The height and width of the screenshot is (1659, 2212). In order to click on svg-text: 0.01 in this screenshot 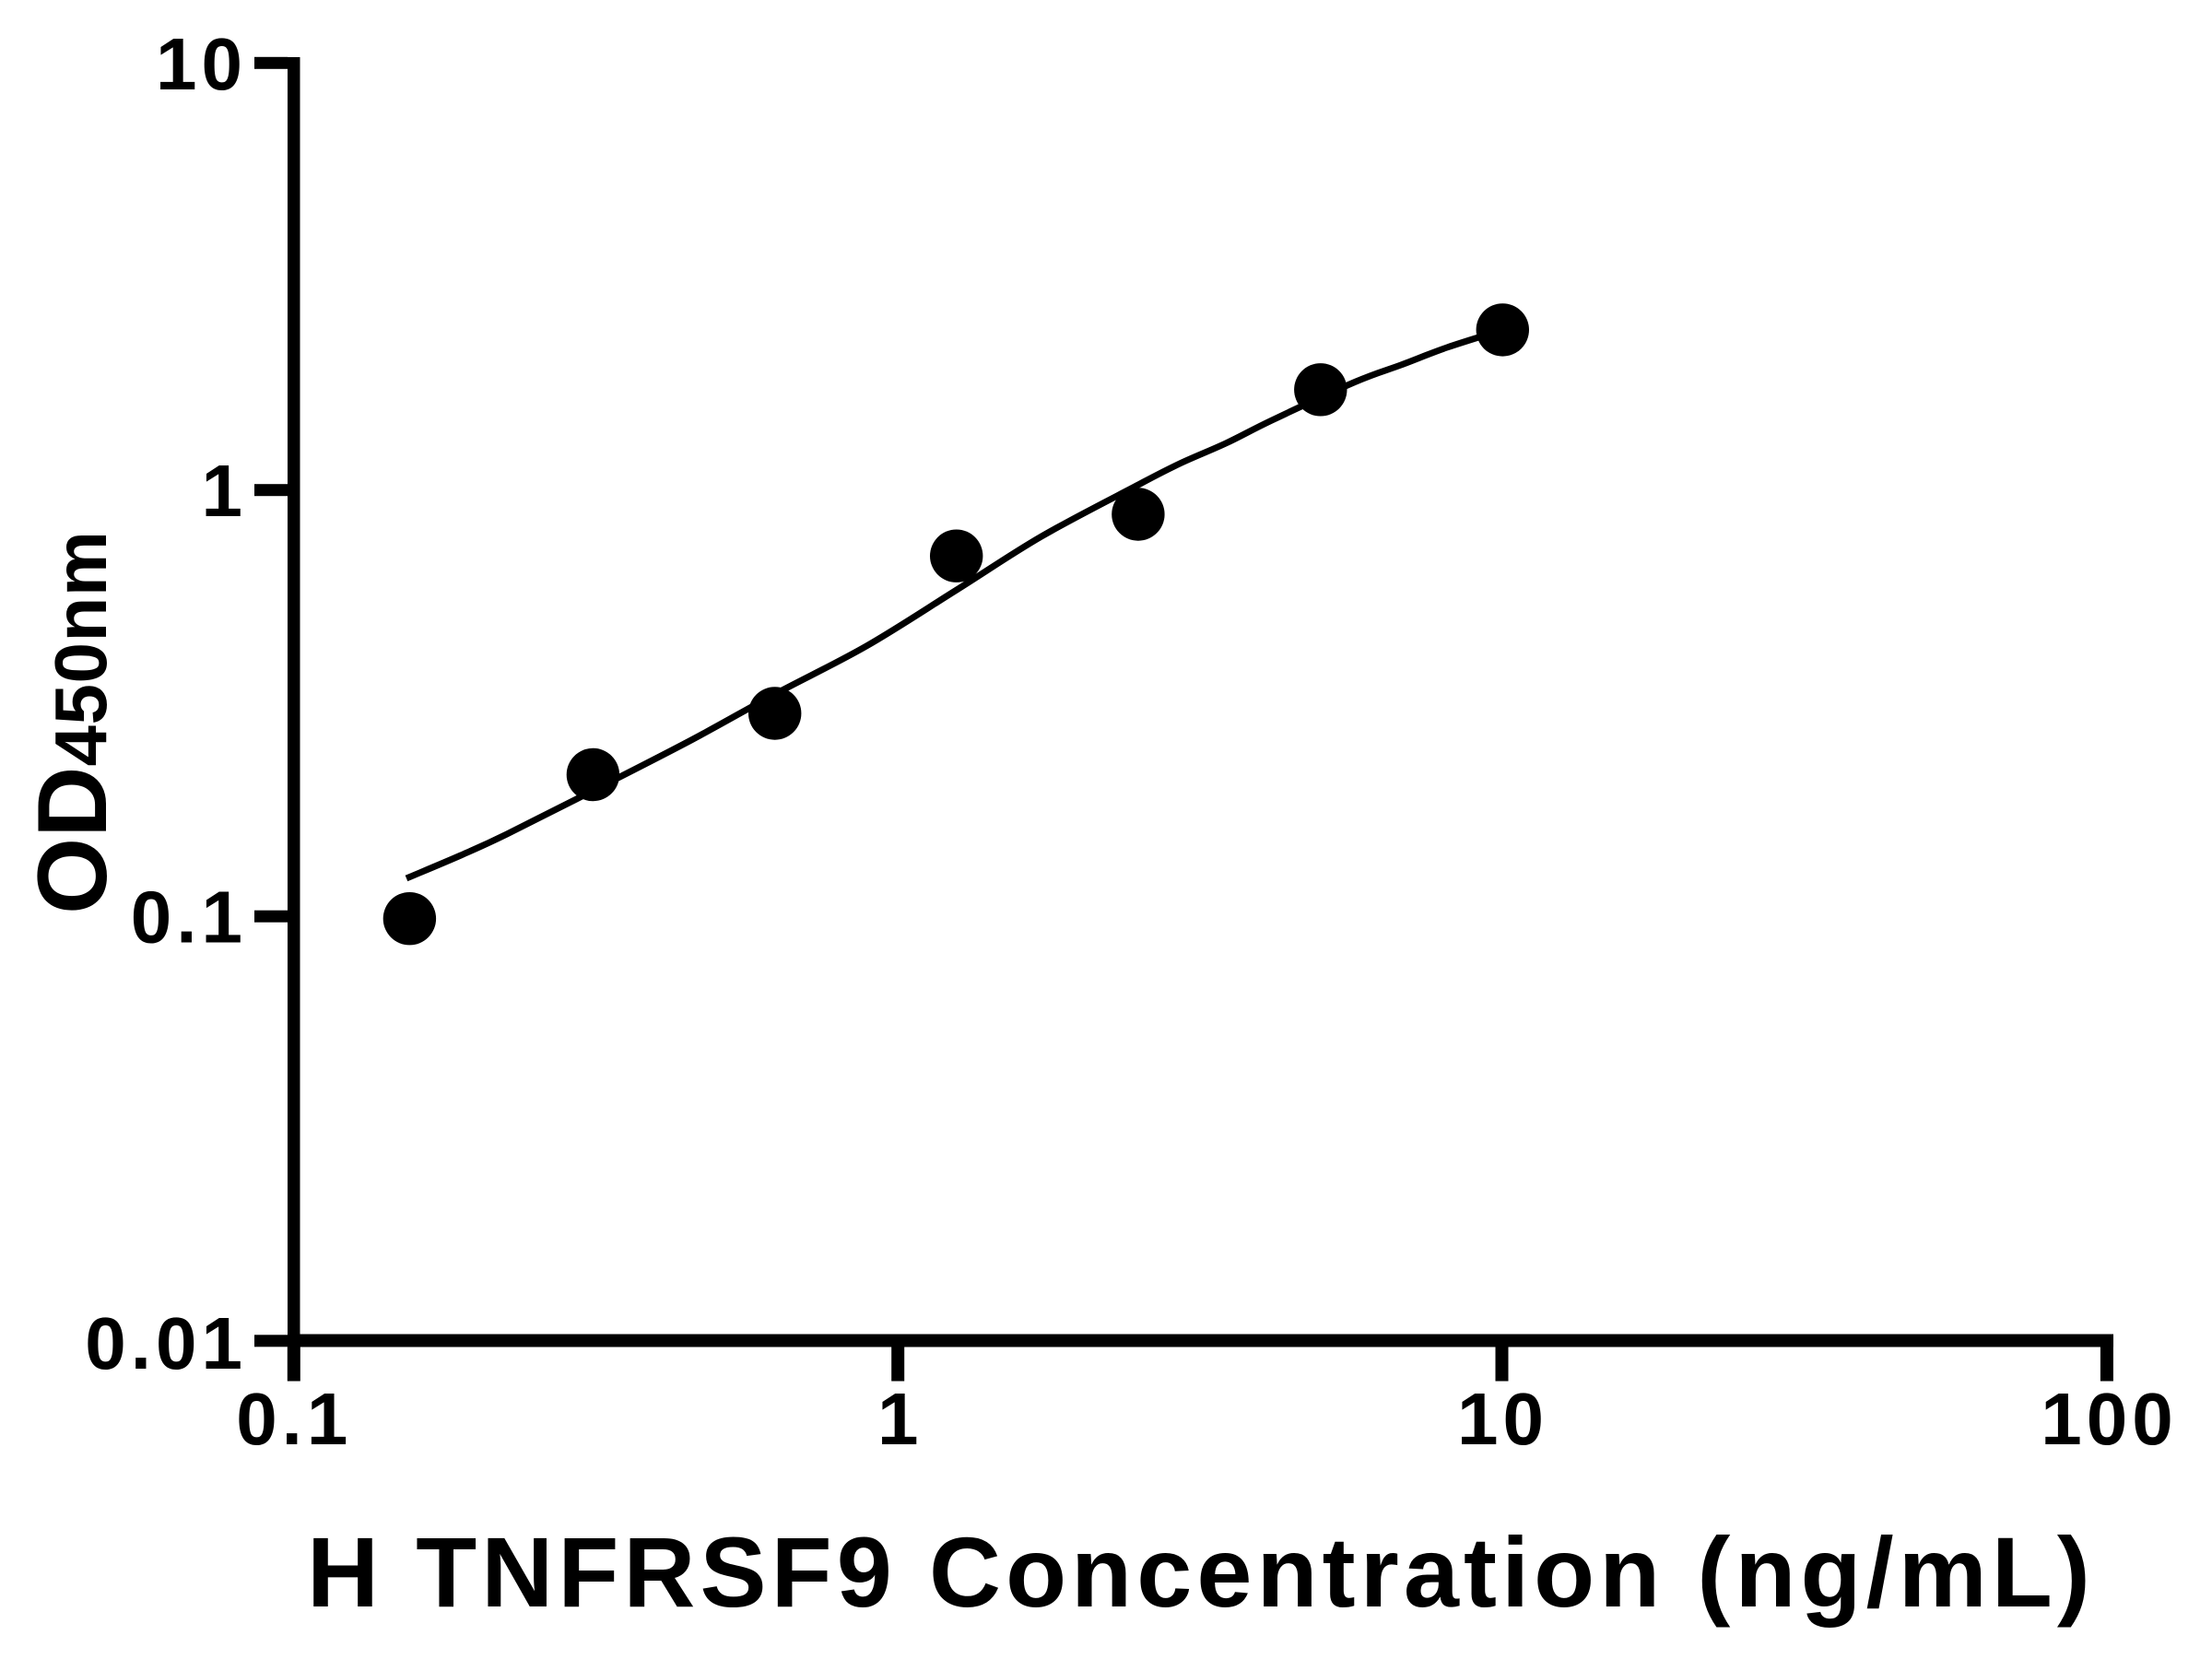, I will do `click(166, 1343)`.